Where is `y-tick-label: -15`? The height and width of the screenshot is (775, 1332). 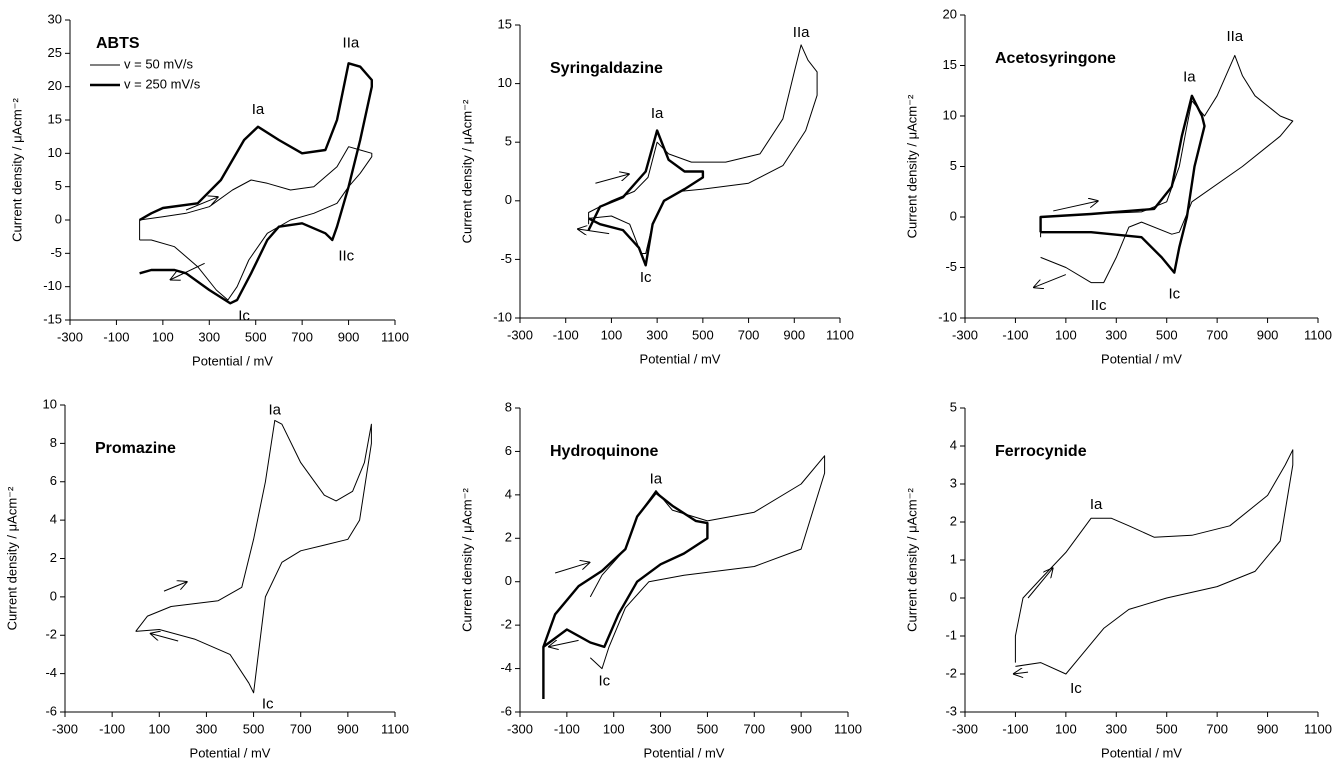
y-tick-label: -15 is located at coordinates (52, 318).